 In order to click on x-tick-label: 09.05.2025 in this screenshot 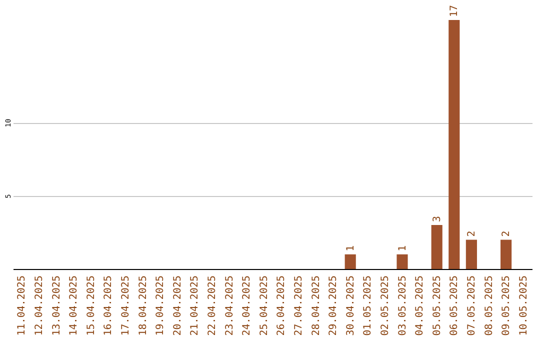, I will do `click(506, 306)`.